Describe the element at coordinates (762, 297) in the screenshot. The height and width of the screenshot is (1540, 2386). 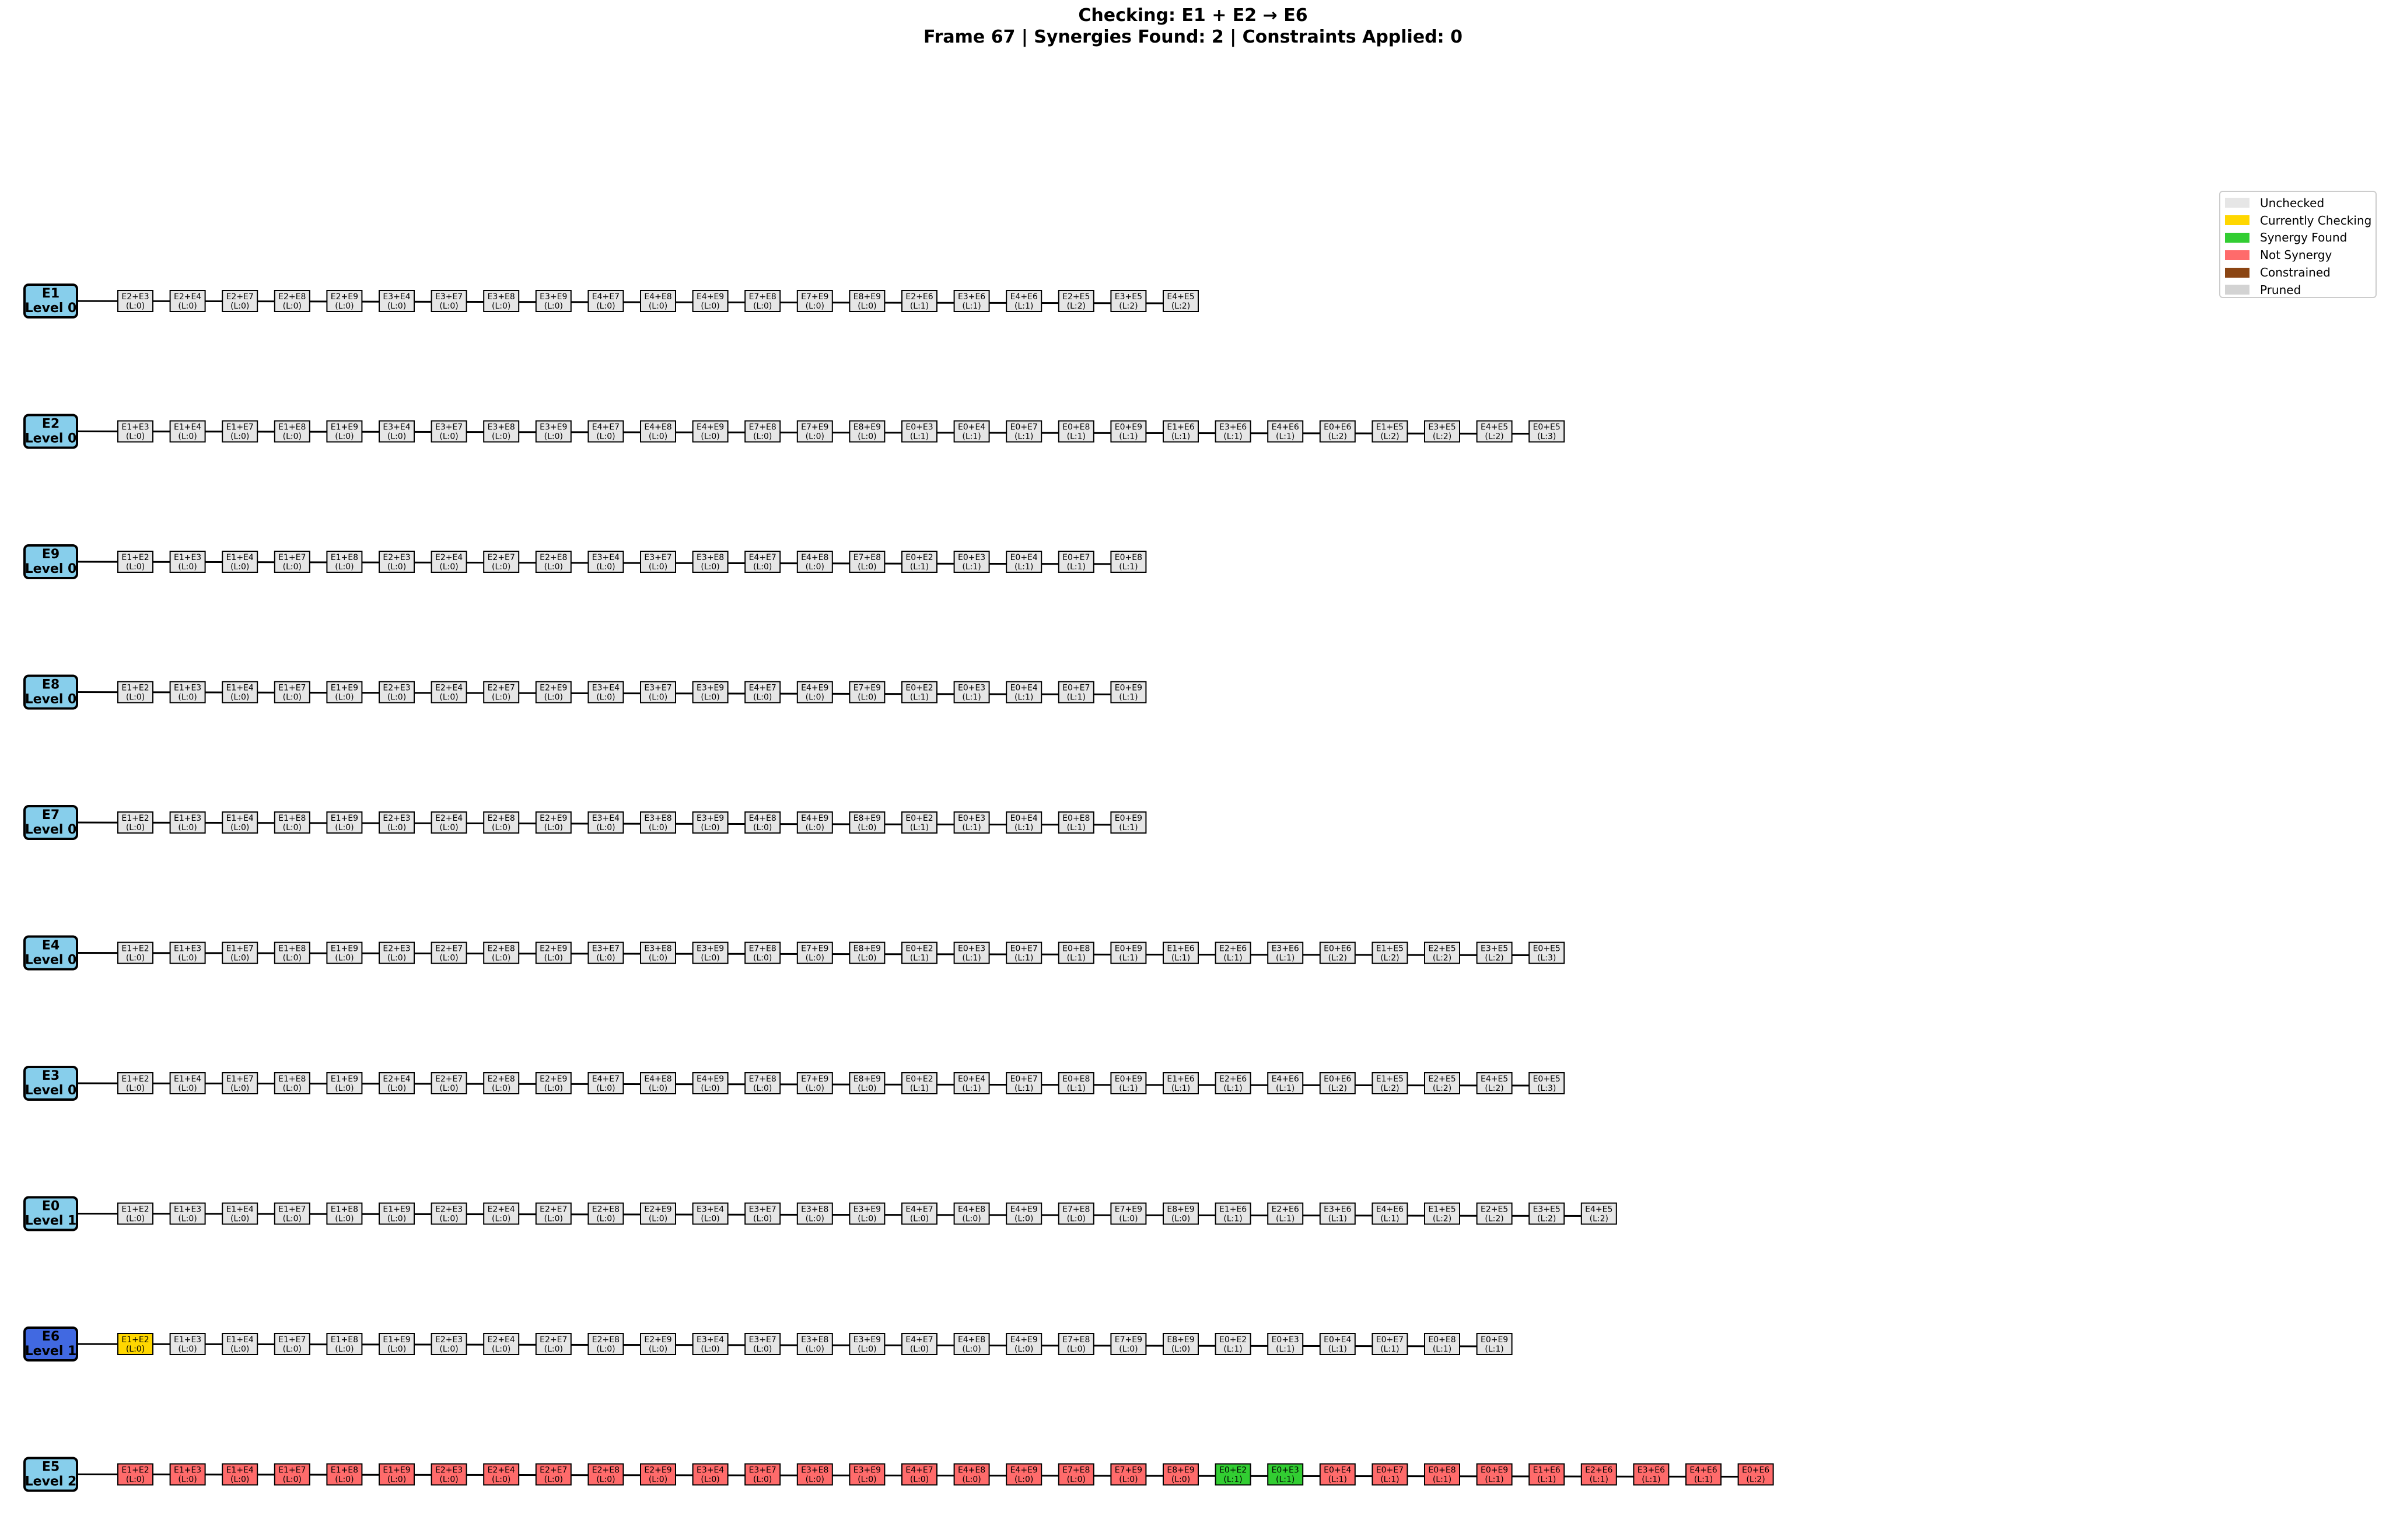
I see `pair-cell-label: E7+E8` at that location.